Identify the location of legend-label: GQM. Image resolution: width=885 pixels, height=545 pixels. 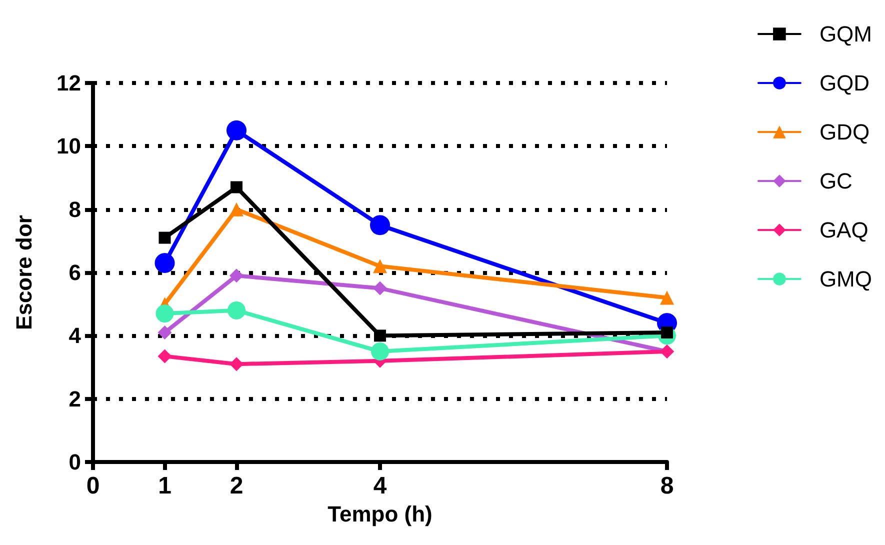
(845, 34).